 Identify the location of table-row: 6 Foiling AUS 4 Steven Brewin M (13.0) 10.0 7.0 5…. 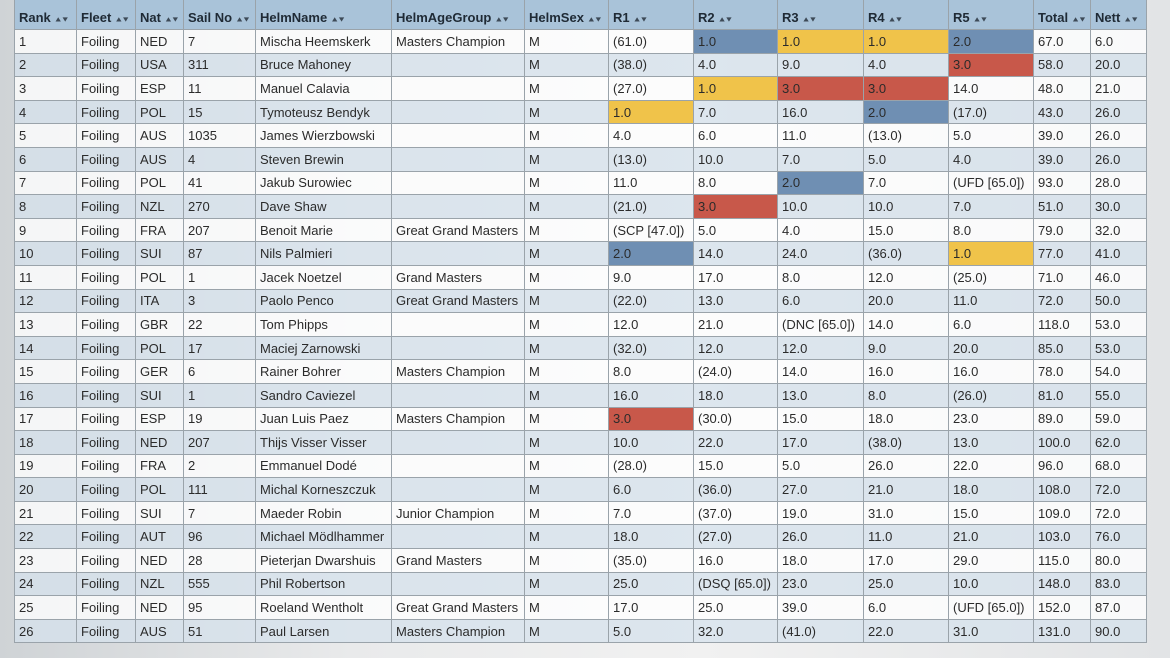
(580, 159).